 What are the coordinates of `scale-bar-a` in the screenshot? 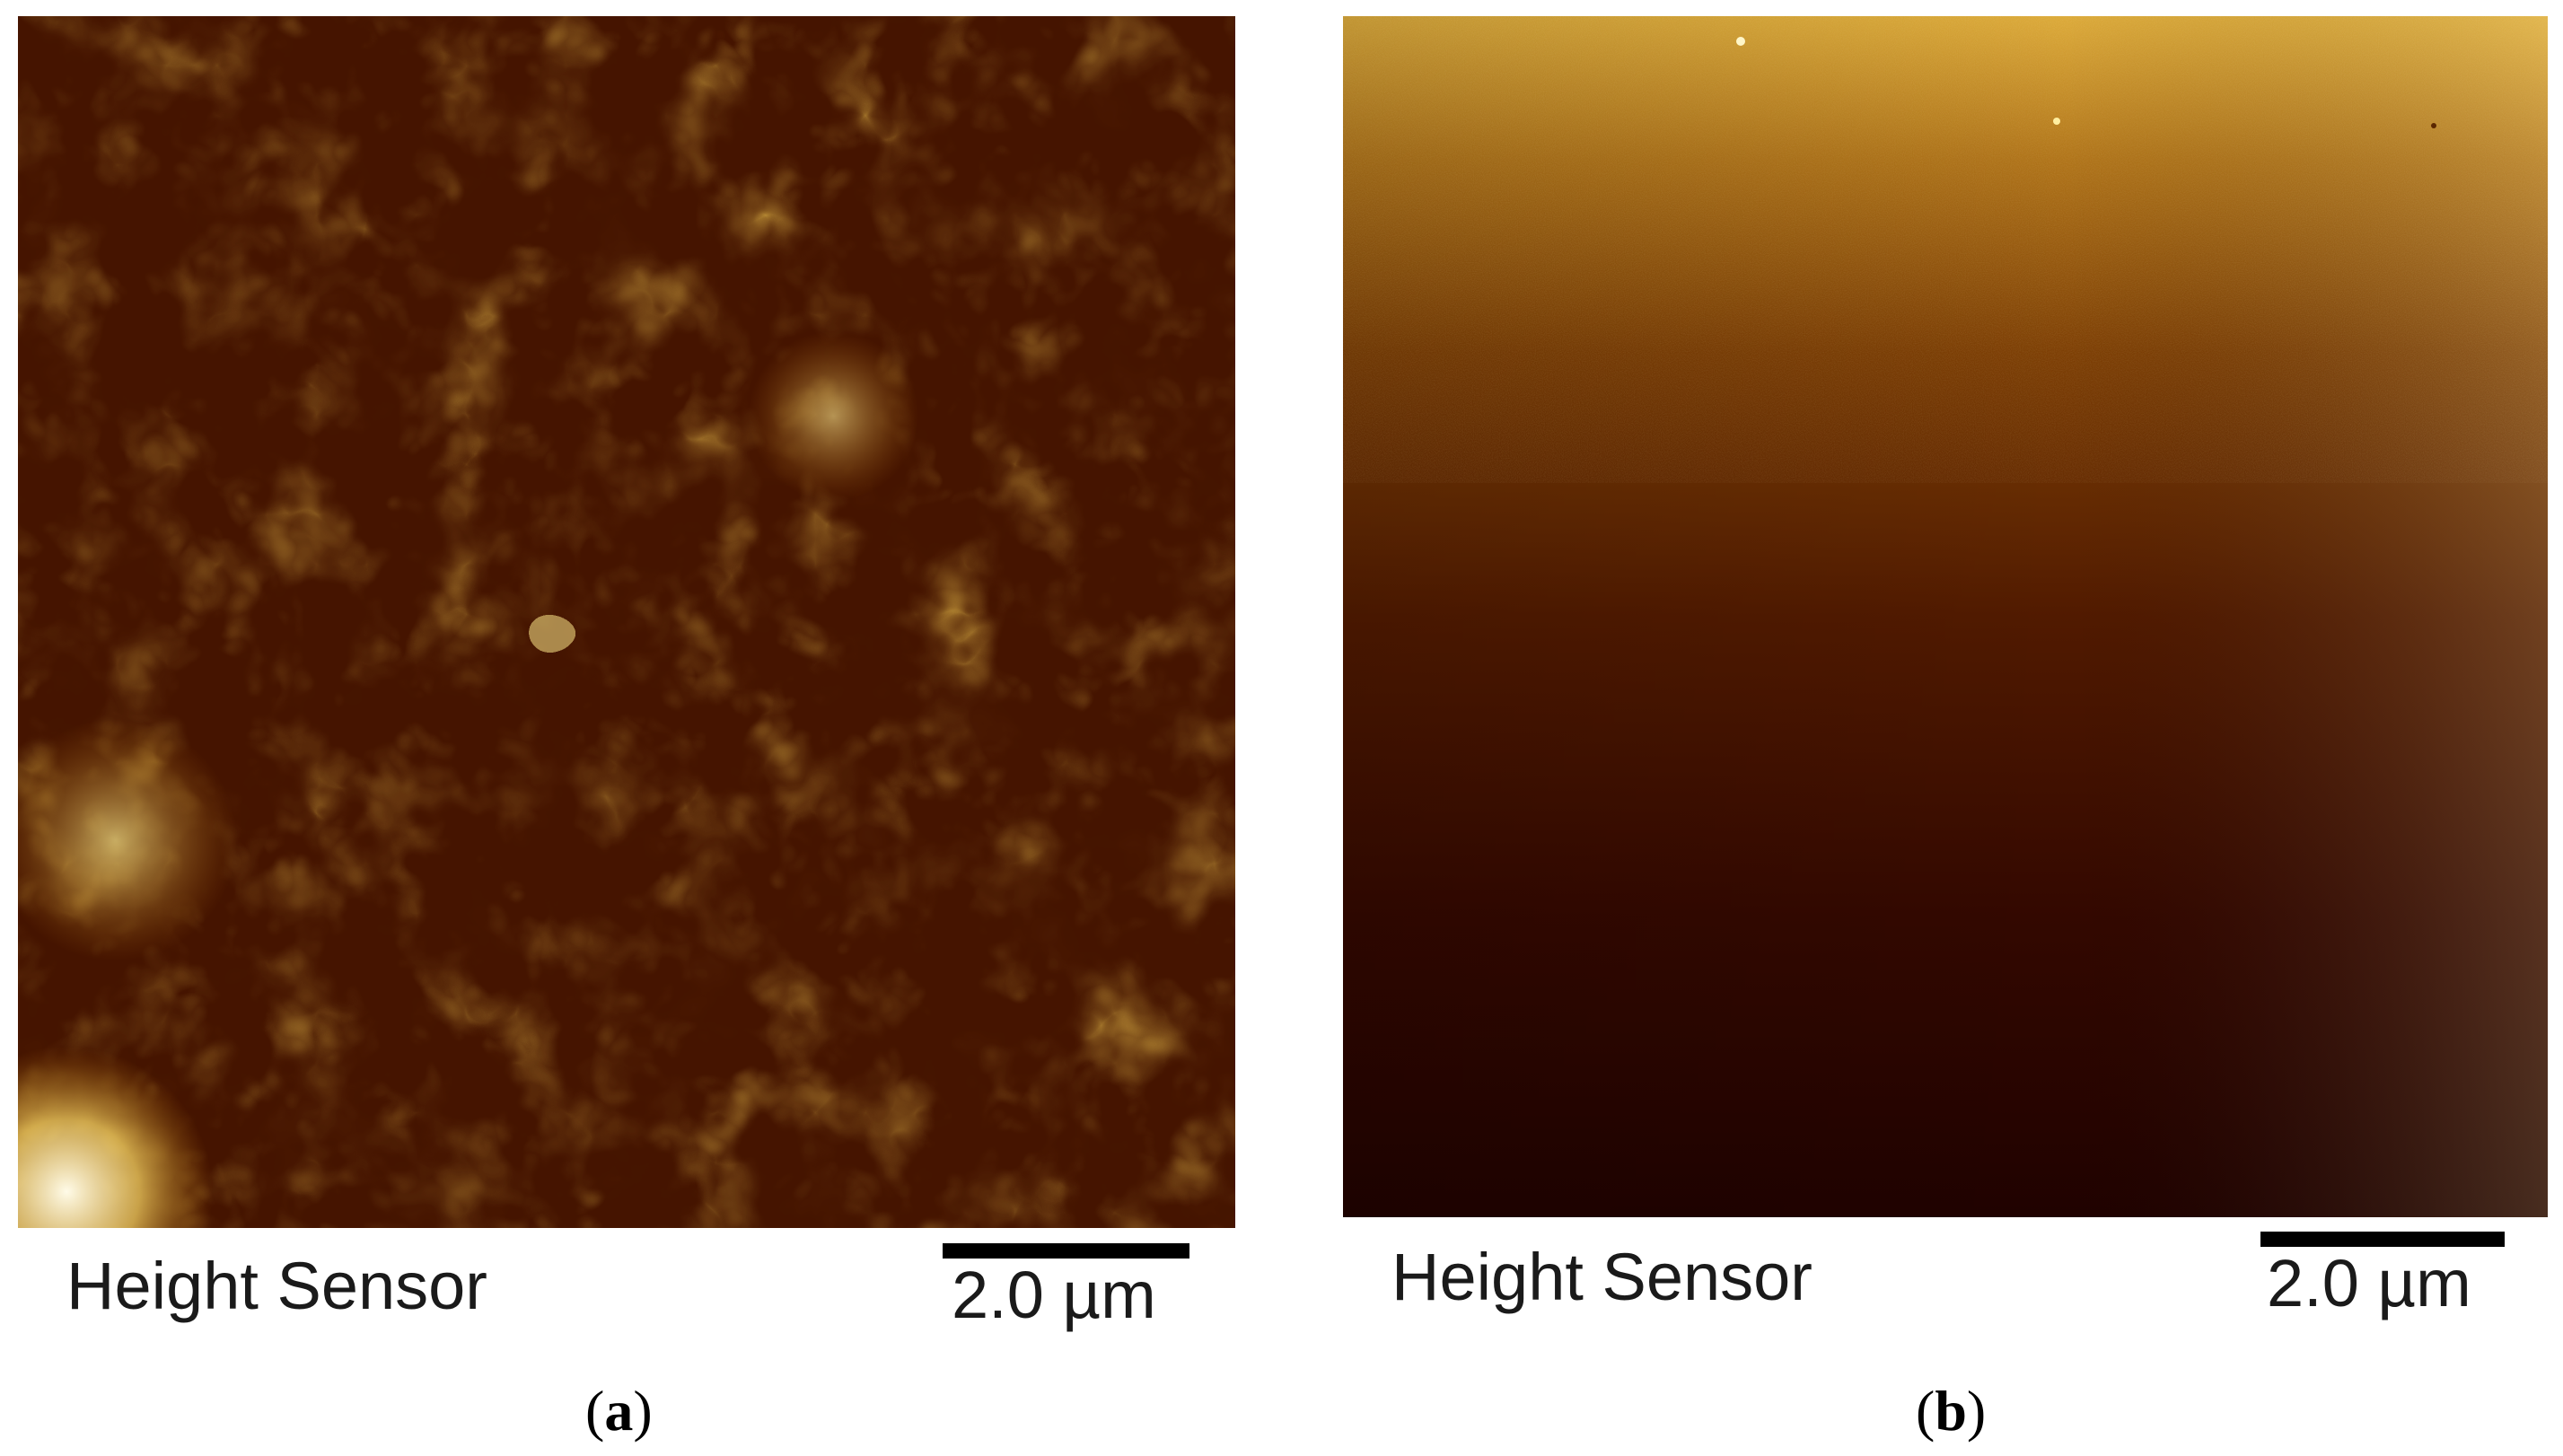 It's located at (1066, 1251).